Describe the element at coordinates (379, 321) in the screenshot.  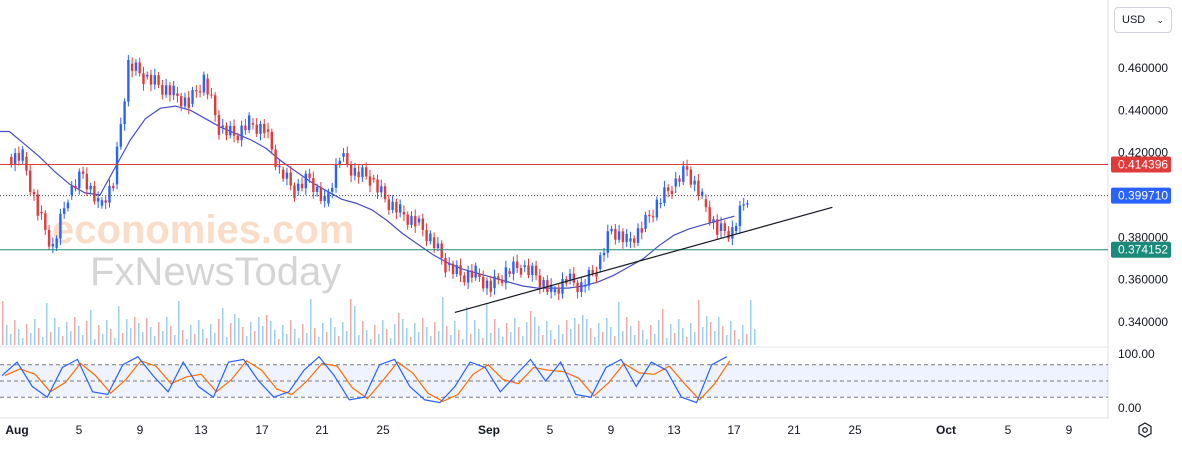
I see `volume-bars` at that location.